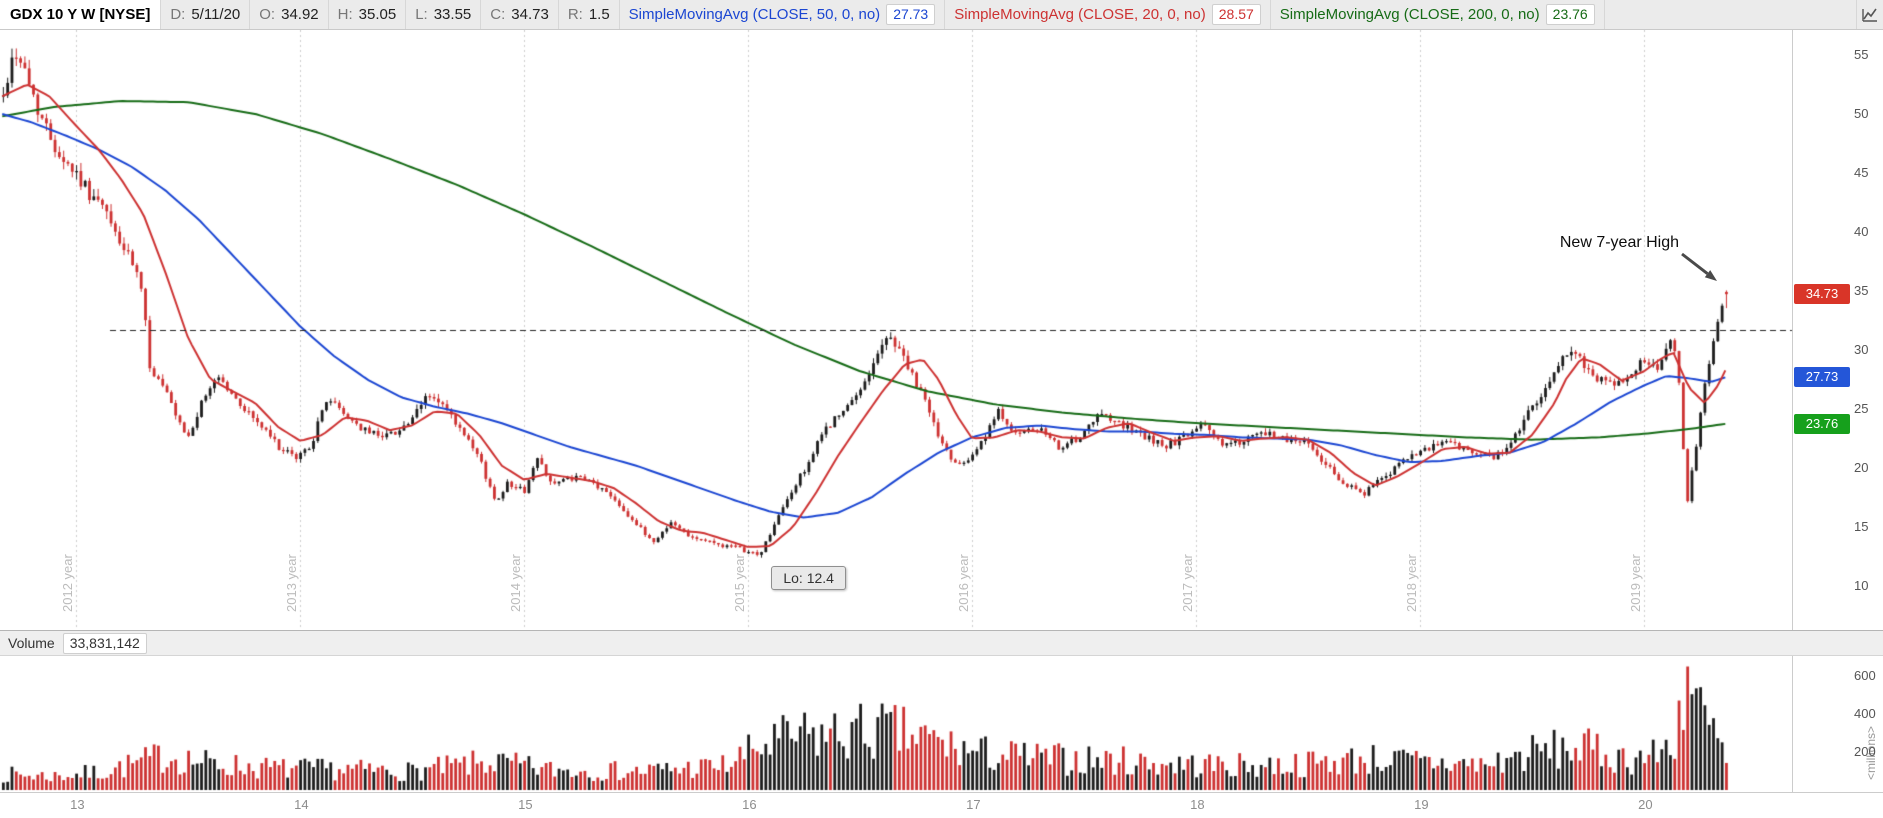 The image size is (1883, 818). What do you see at coordinates (1865, 713) in the screenshot?
I see `volume-tick: 400` at bounding box center [1865, 713].